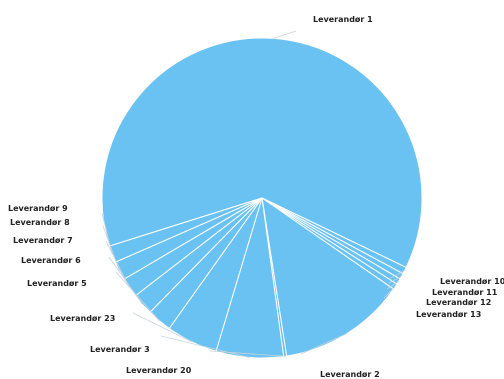  What do you see at coordinates (120, 349) in the screenshot?
I see `pie-label-leverandor-3: Leverandør 3` at bounding box center [120, 349].